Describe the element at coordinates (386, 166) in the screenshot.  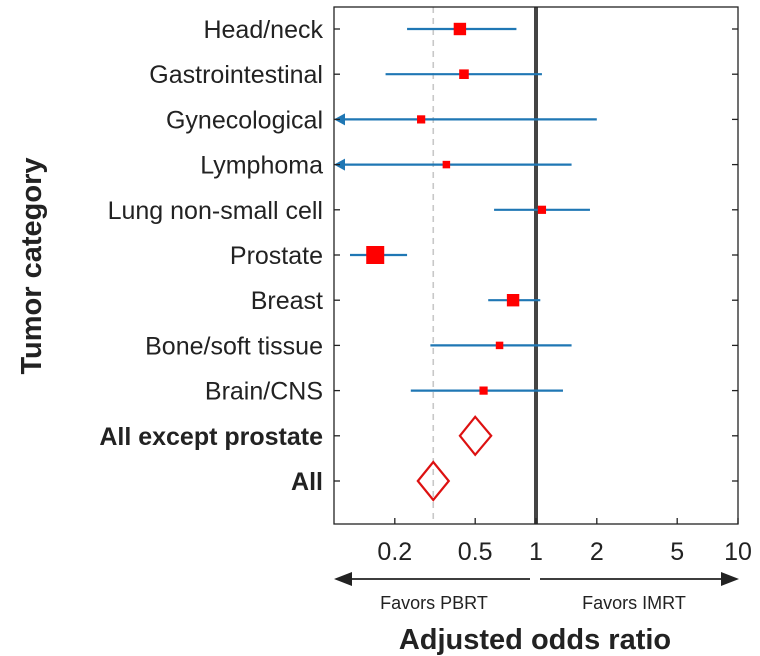
I see `forest-row: Lymphoma` at that location.